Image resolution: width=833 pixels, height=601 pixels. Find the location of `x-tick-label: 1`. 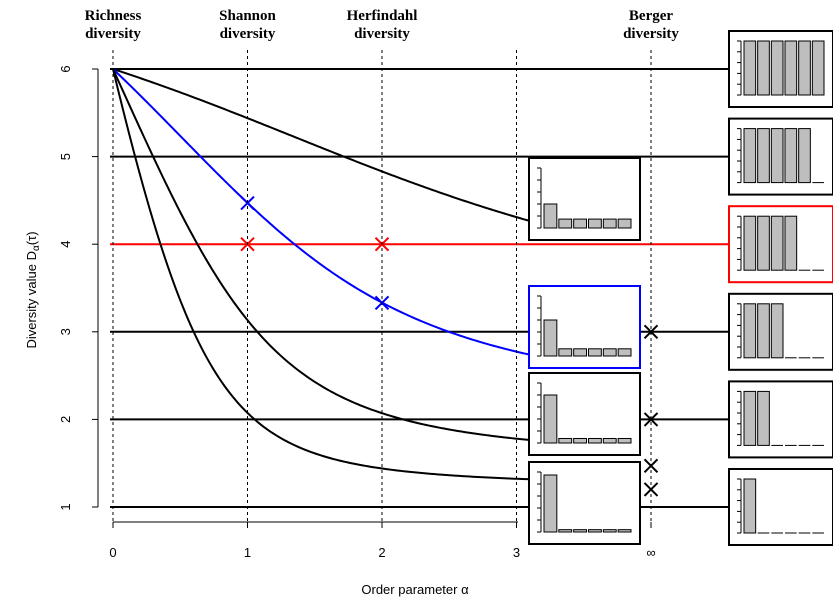

x-tick-label: 1 is located at coordinates (247, 552).